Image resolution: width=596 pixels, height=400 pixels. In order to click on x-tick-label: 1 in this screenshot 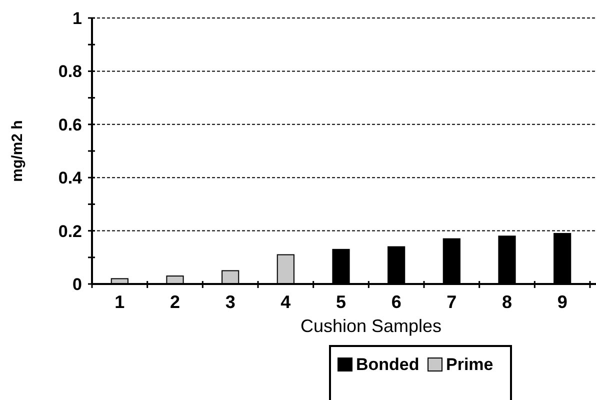, I will do `click(119, 302)`.